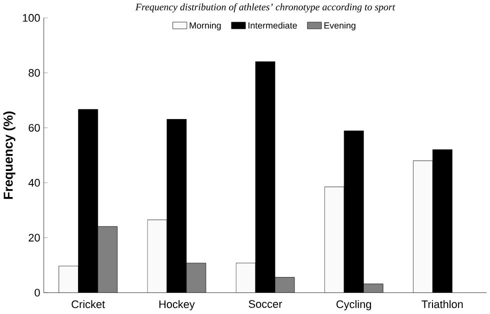  I want to click on x-tick-label: Triathlon, so click(442, 304).